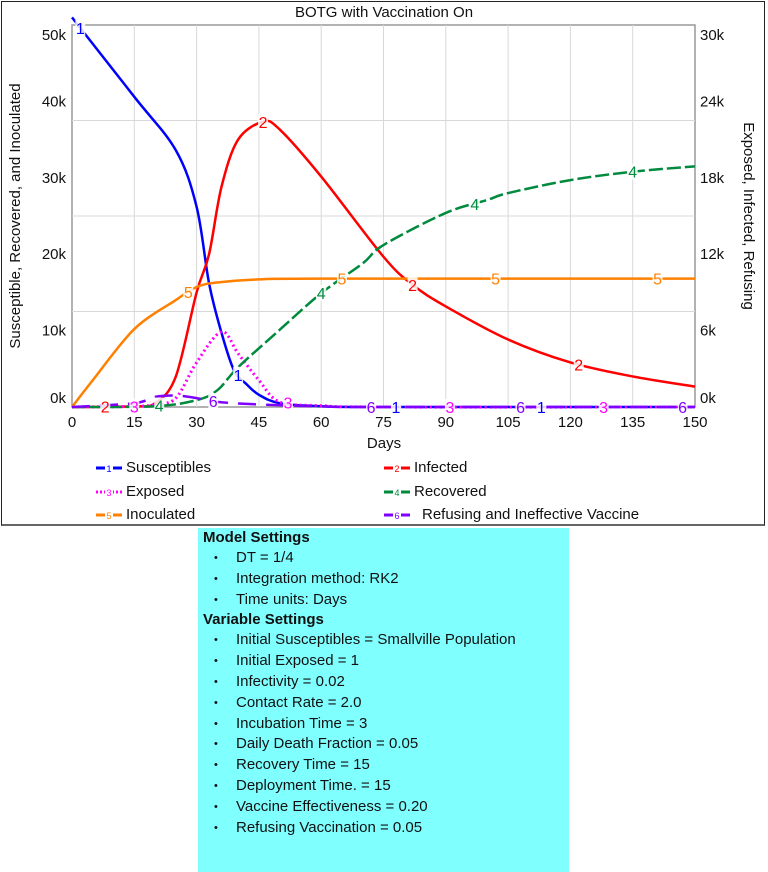 Image resolution: width=768 pixels, height=872 pixels. What do you see at coordinates (383, 786) in the screenshot?
I see `settings-item: Deployment Time. = 15` at bounding box center [383, 786].